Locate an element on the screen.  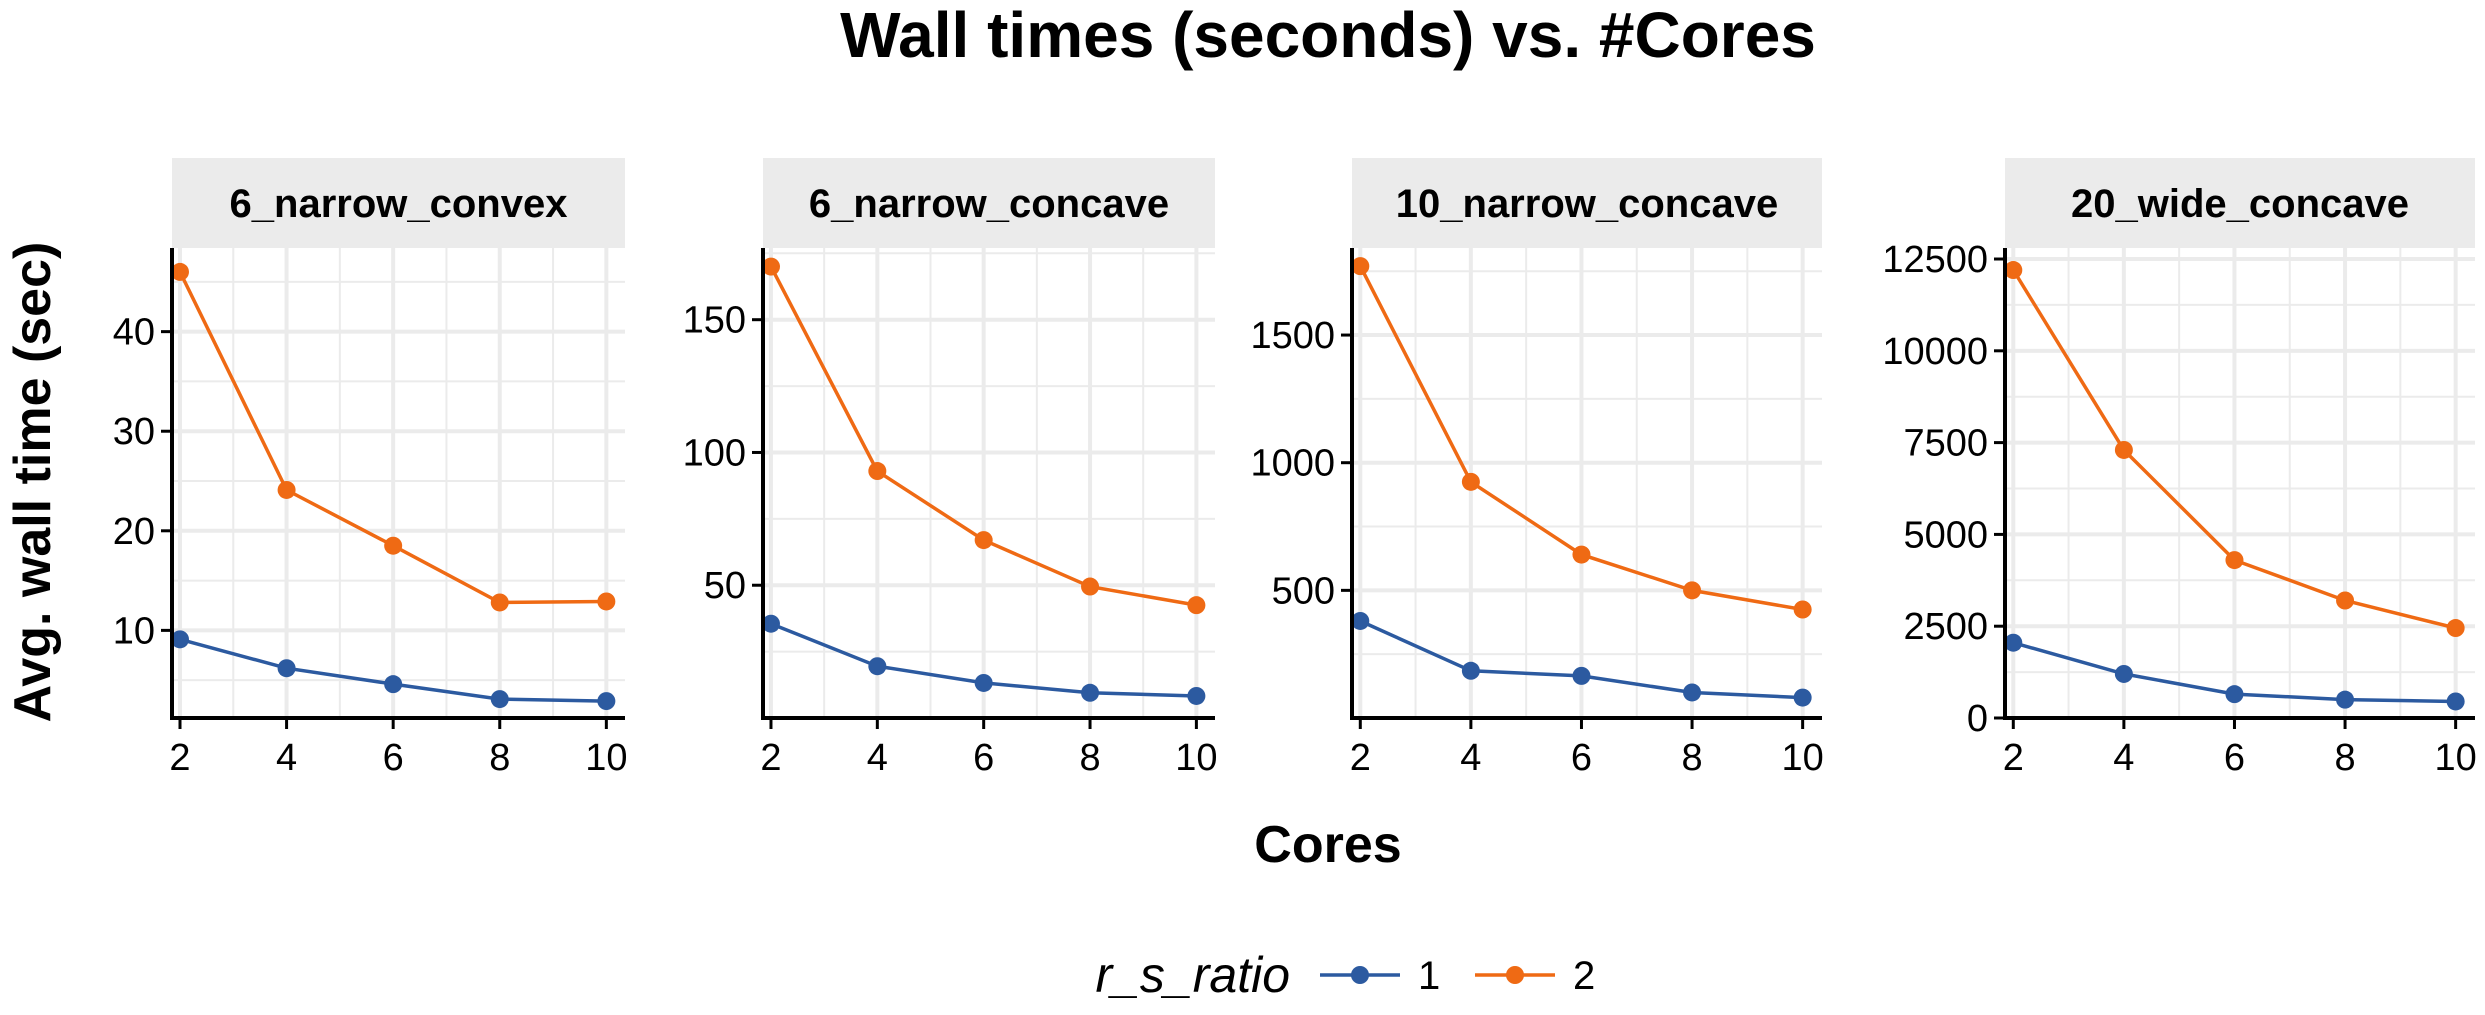
y-tick-label: 2500 is located at coordinates (1945, 627).